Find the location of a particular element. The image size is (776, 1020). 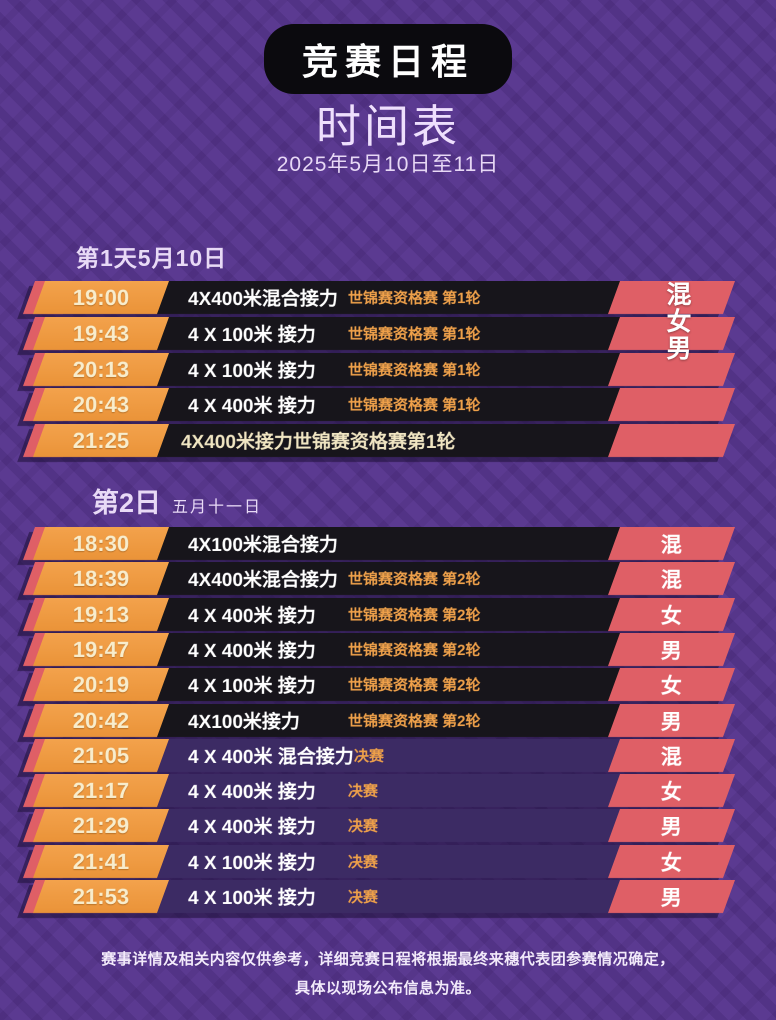

time-label: 21:17 is located at coordinates (101, 790).